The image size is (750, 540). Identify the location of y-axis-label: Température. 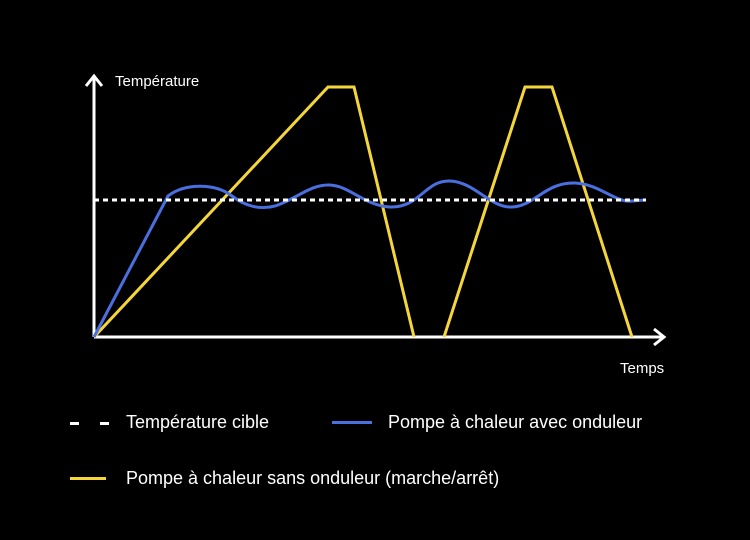
(157, 81).